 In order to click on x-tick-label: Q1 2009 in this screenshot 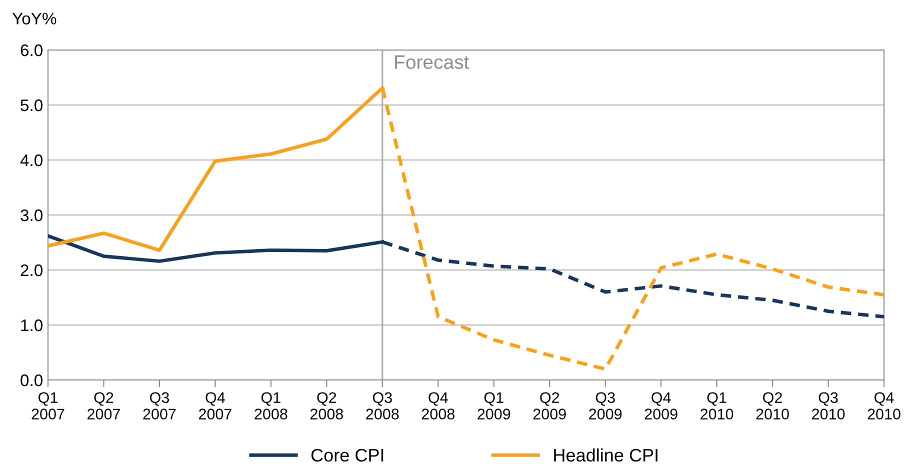, I will do `click(494, 406)`.